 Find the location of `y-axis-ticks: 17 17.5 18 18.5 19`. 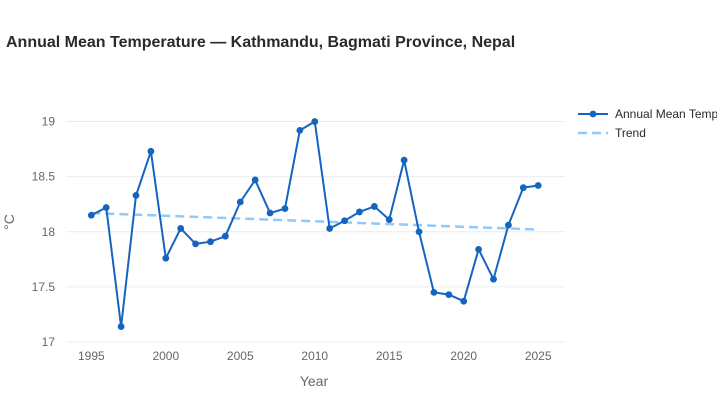

y-axis-ticks: 17 17.5 18 18.5 19 is located at coordinates (44, 232).